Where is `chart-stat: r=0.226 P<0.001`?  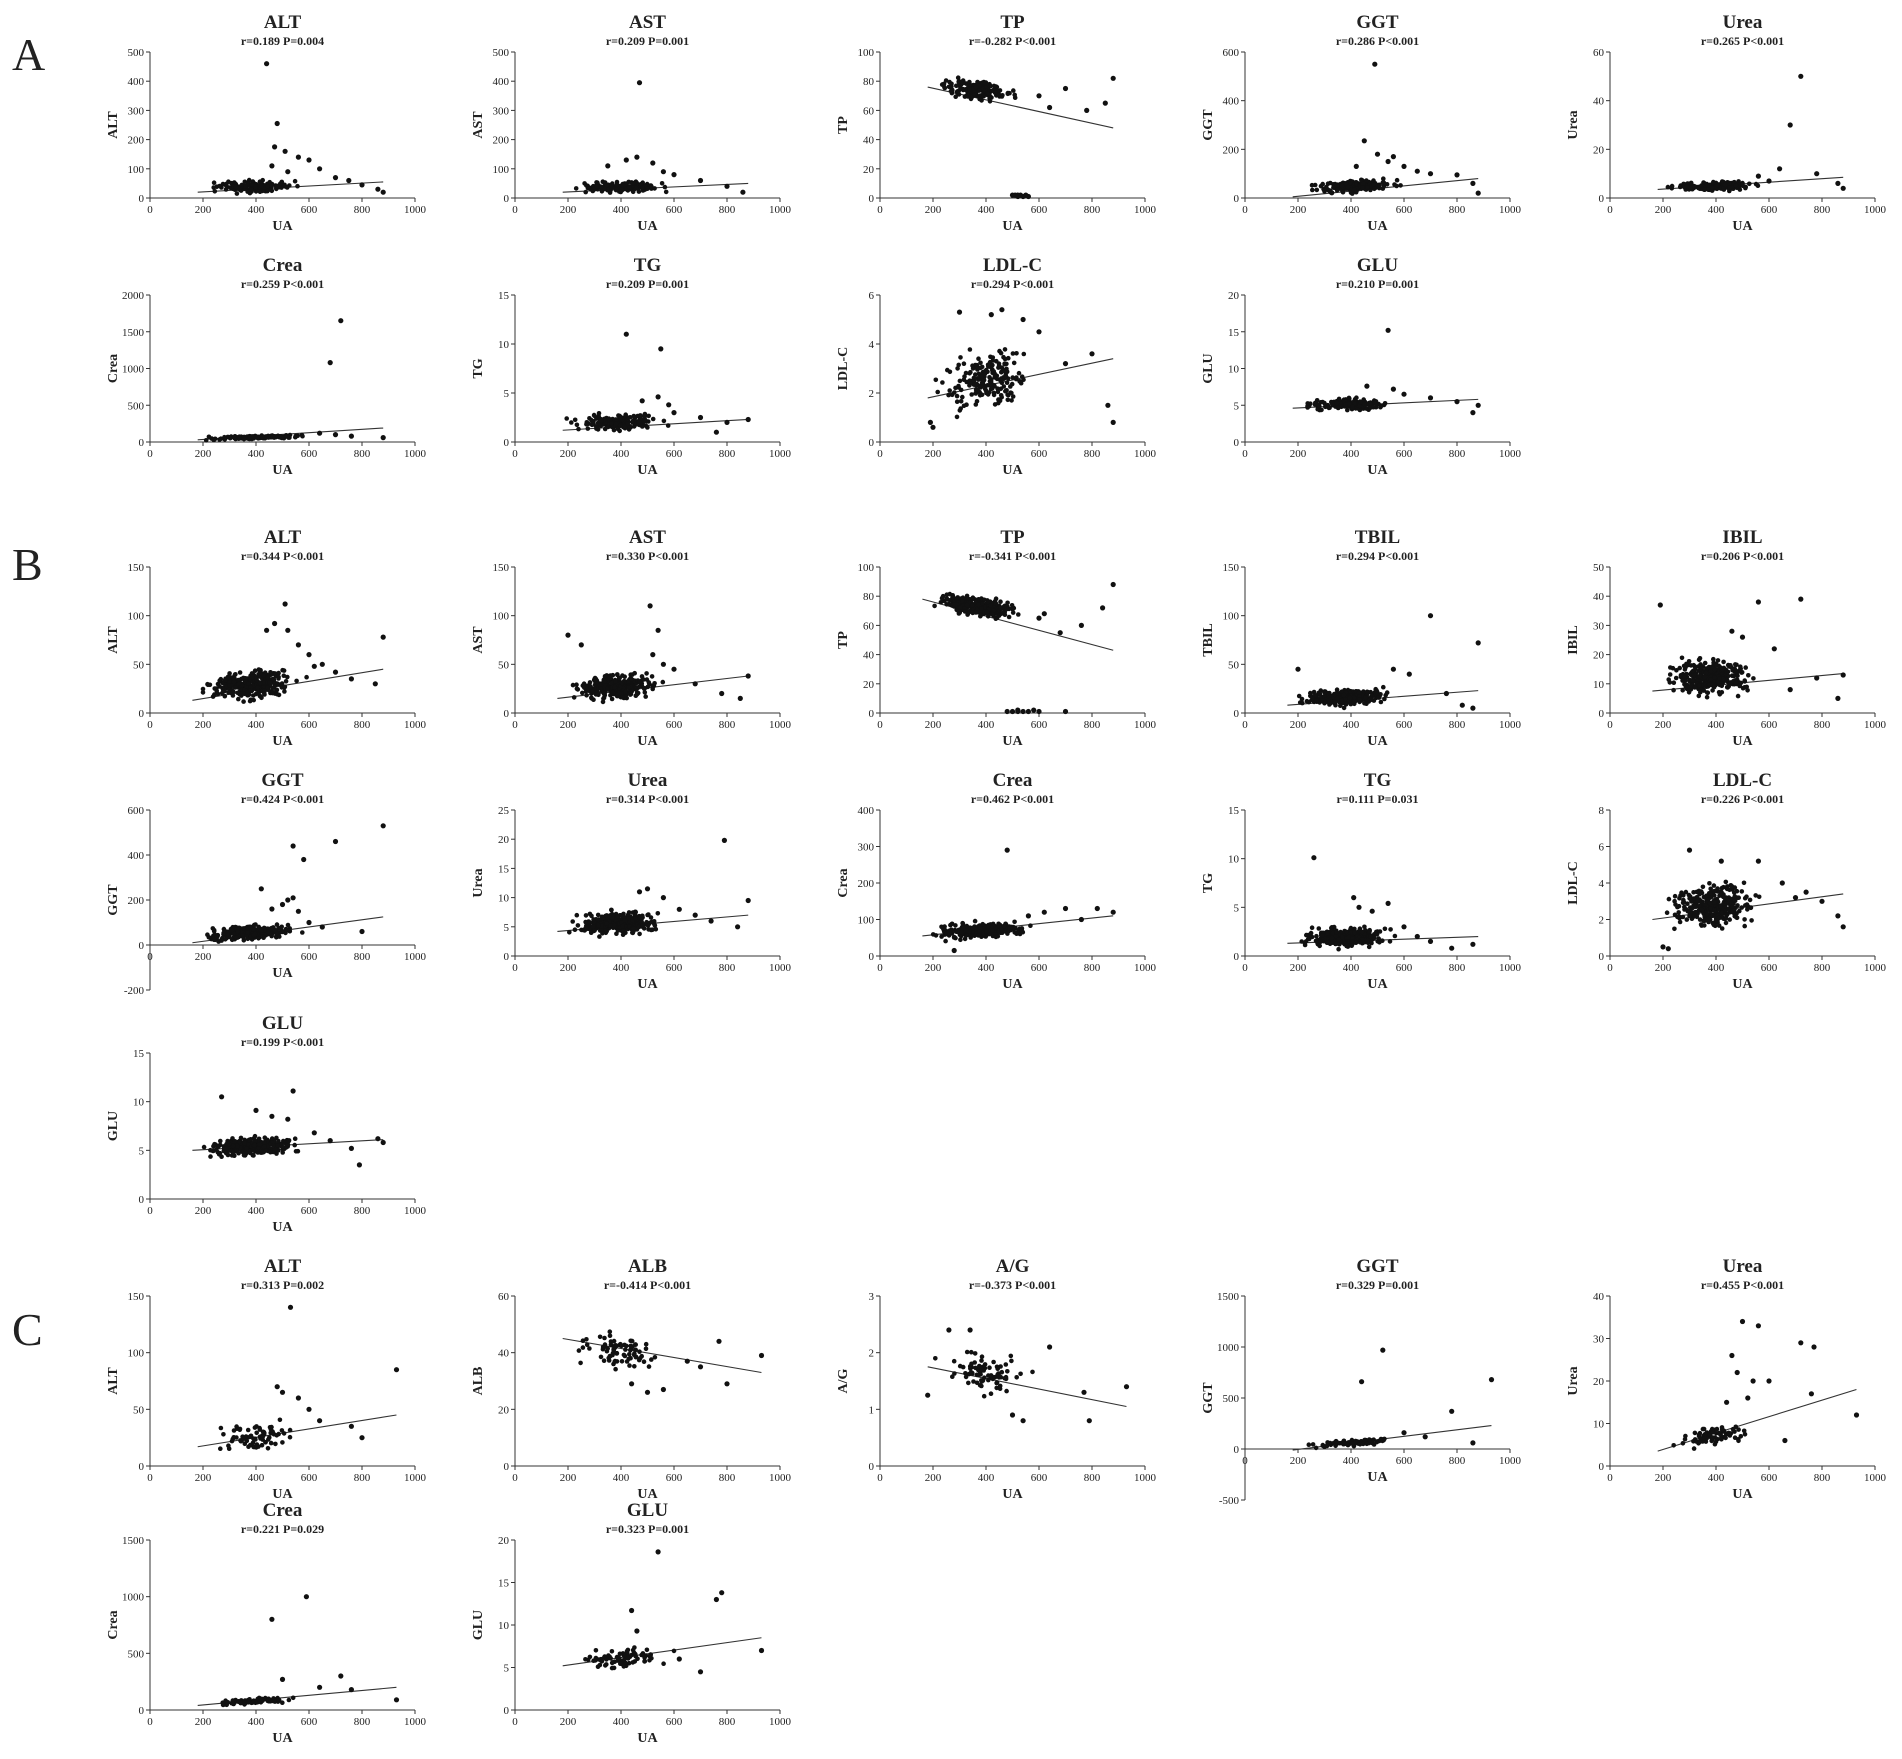
chart-stat: r=0.226 P<0.001 is located at coordinates (1742, 799).